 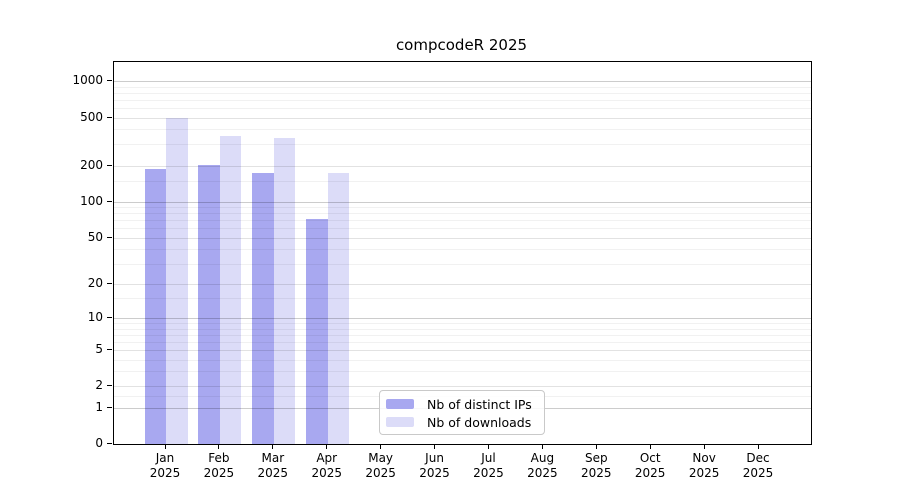 What do you see at coordinates (479, 422) in the screenshot?
I see `legend-label-downloads: Nb of downloads` at bounding box center [479, 422].